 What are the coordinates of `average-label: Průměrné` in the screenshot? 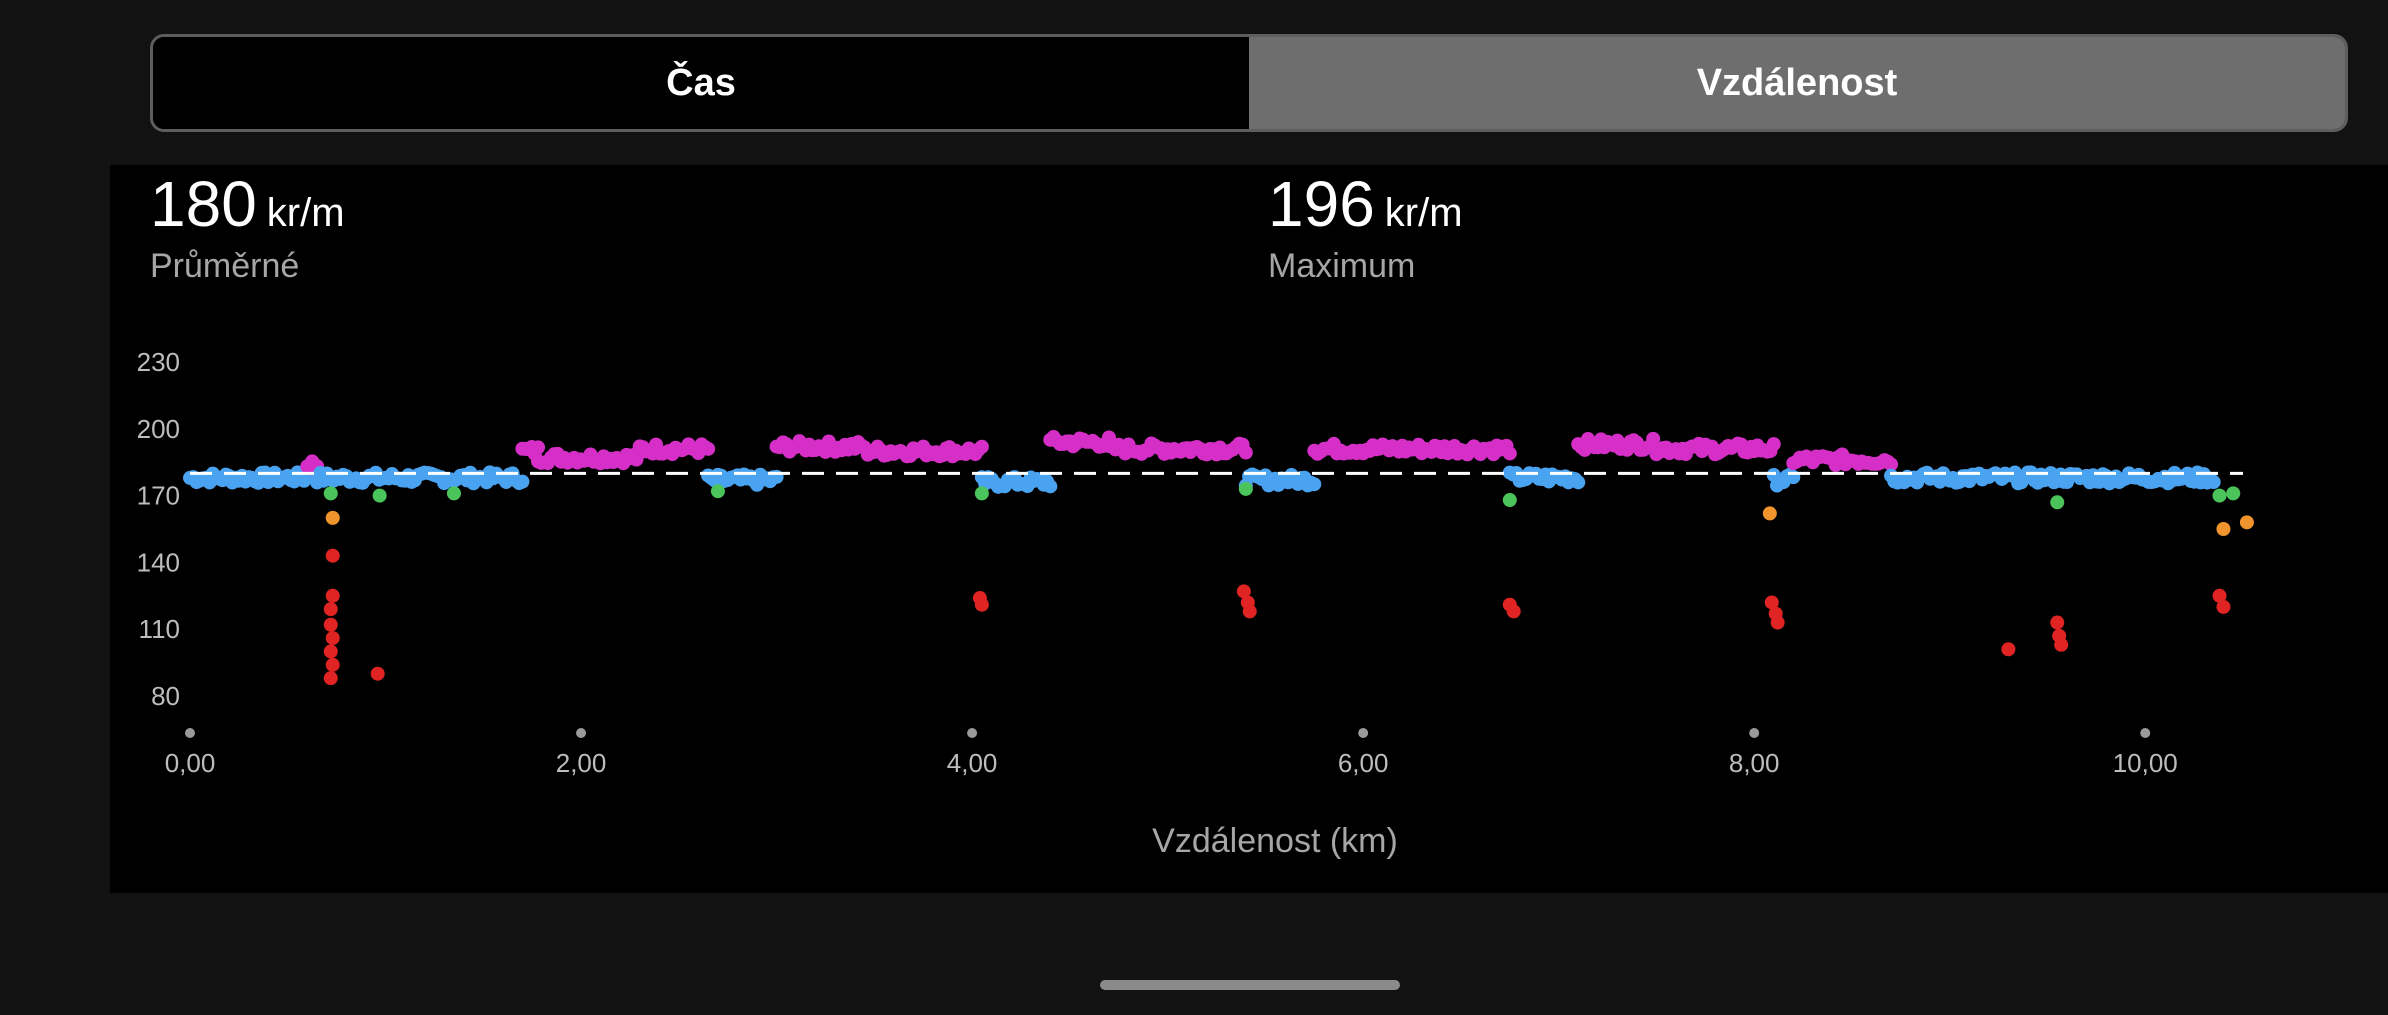 It's located at (225, 266).